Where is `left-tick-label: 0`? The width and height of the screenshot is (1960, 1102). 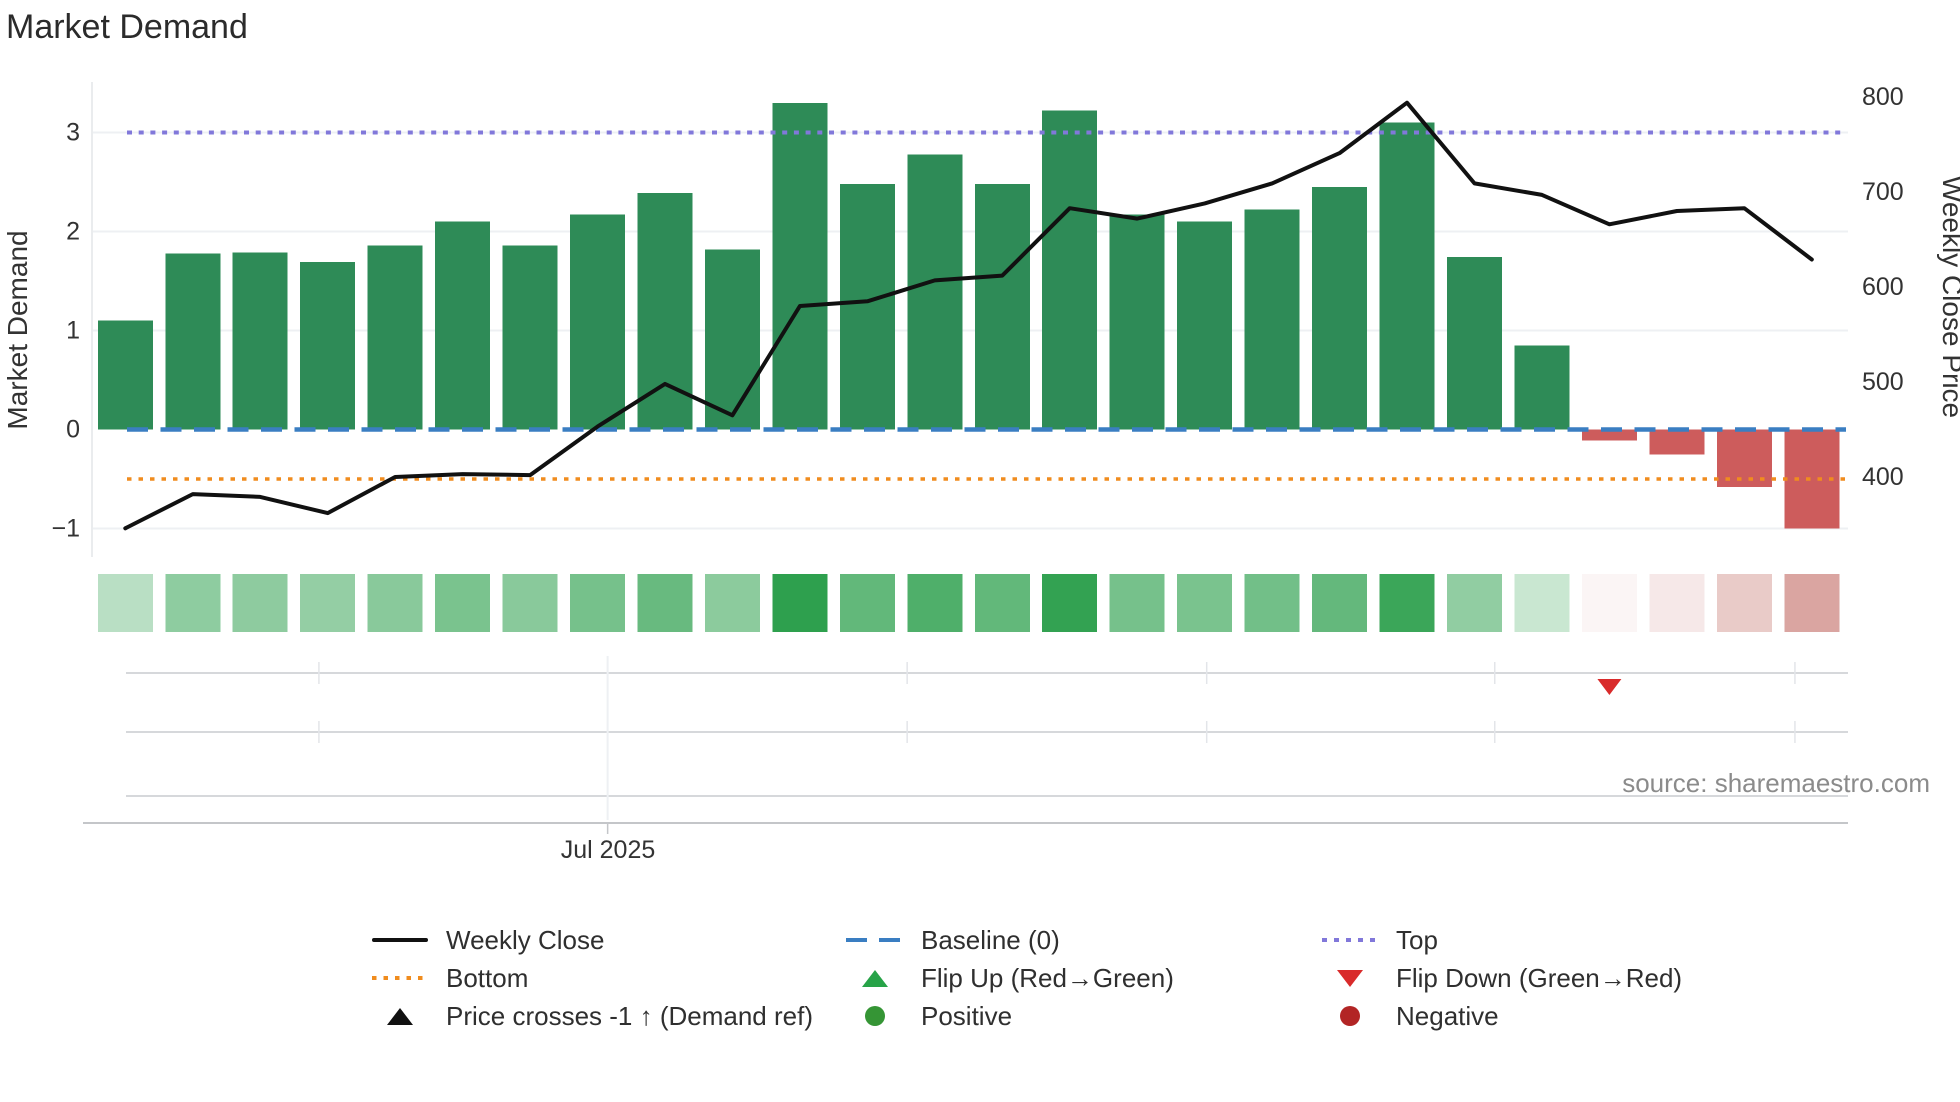 left-tick-label: 0 is located at coordinates (73, 430).